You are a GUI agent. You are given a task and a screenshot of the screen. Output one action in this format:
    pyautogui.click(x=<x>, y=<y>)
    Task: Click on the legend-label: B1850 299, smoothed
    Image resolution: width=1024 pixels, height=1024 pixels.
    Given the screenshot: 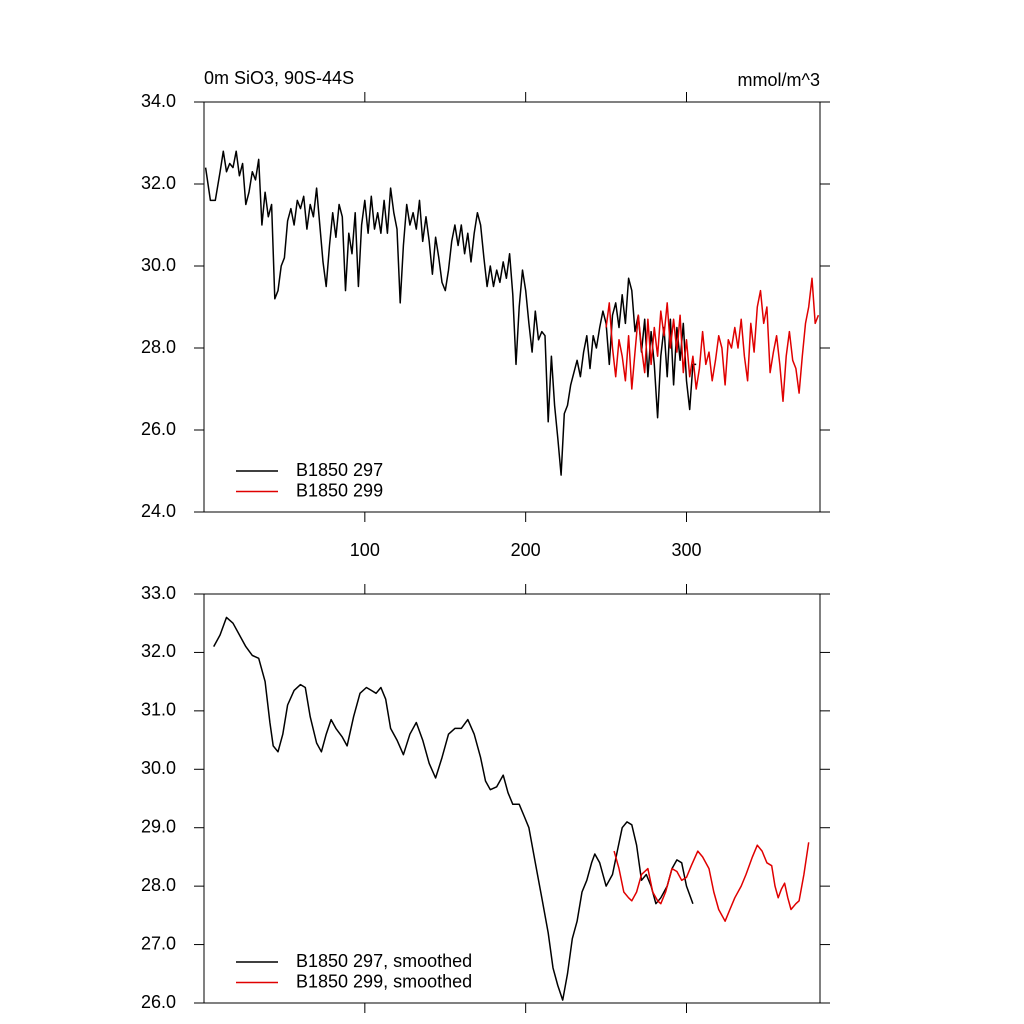 What is the action you would take?
    pyautogui.click(x=384, y=981)
    